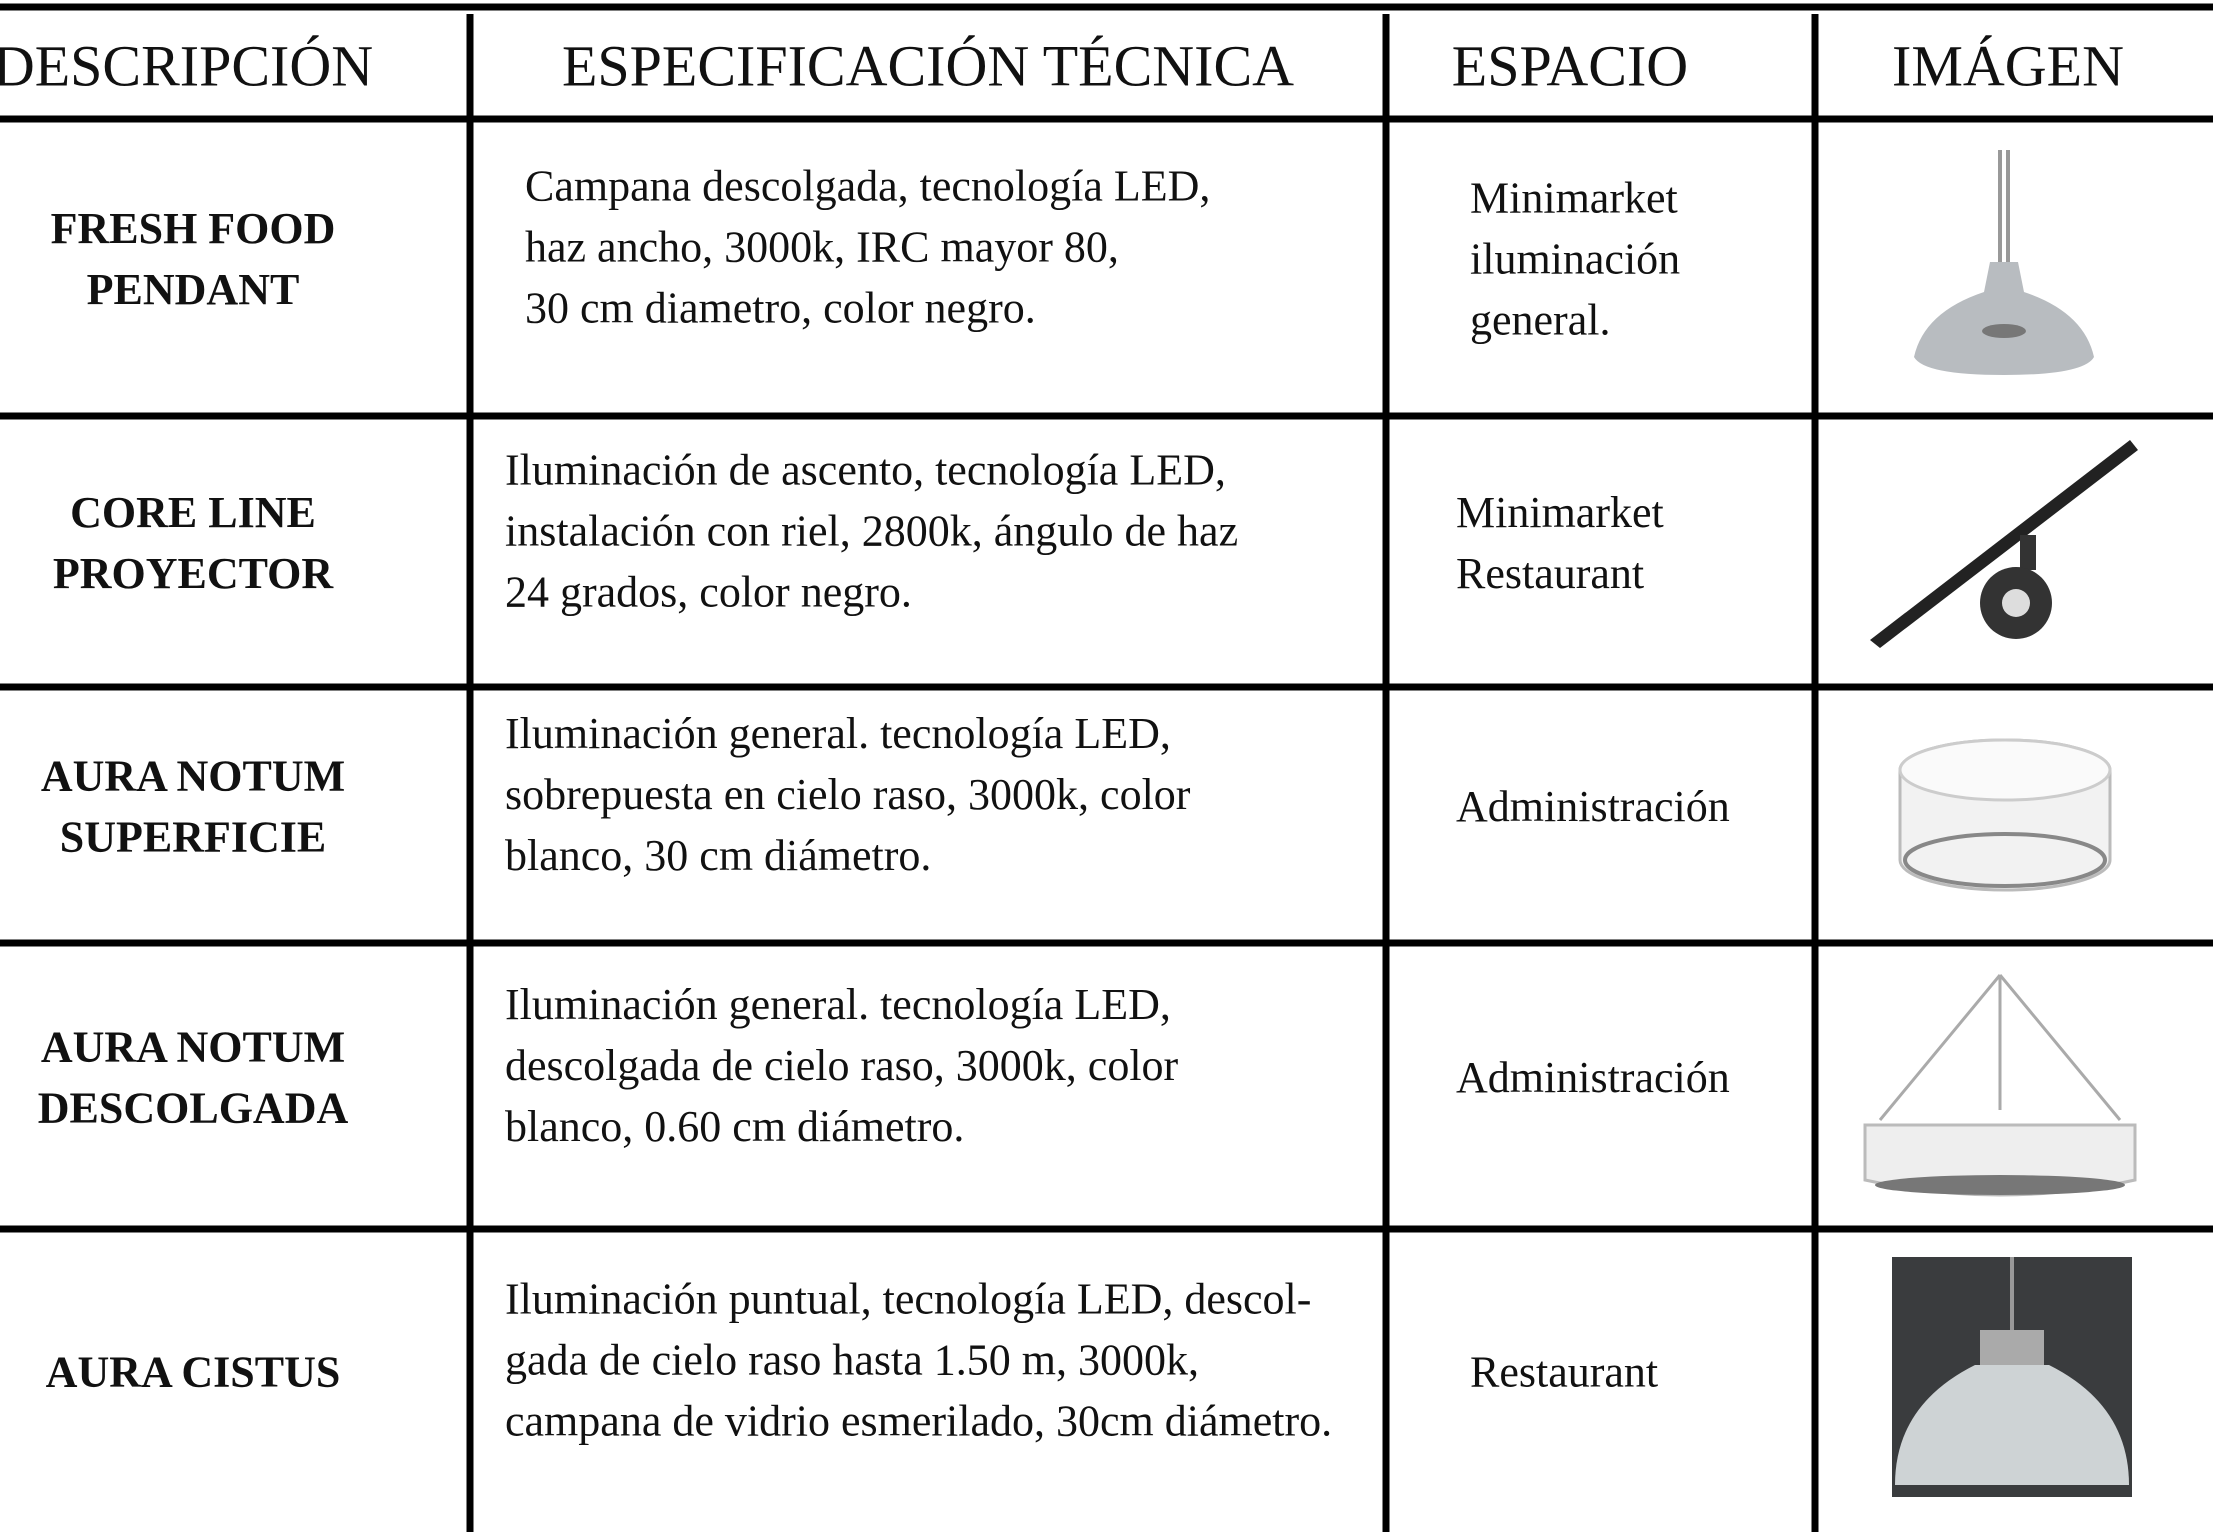  What do you see at coordinates (193, 1372) in the screenshot?
I see `product-name: AURA CISTUS` at bounding box center [193, 1372].